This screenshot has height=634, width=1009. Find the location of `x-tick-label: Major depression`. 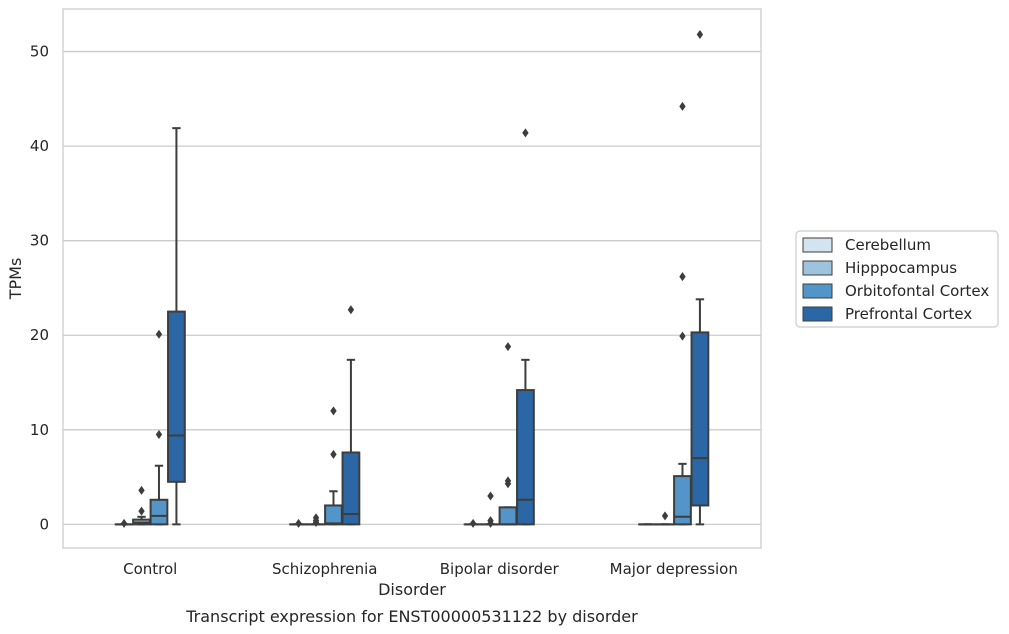

x-tick-label: Major depression is located at coordinates (674, 569).